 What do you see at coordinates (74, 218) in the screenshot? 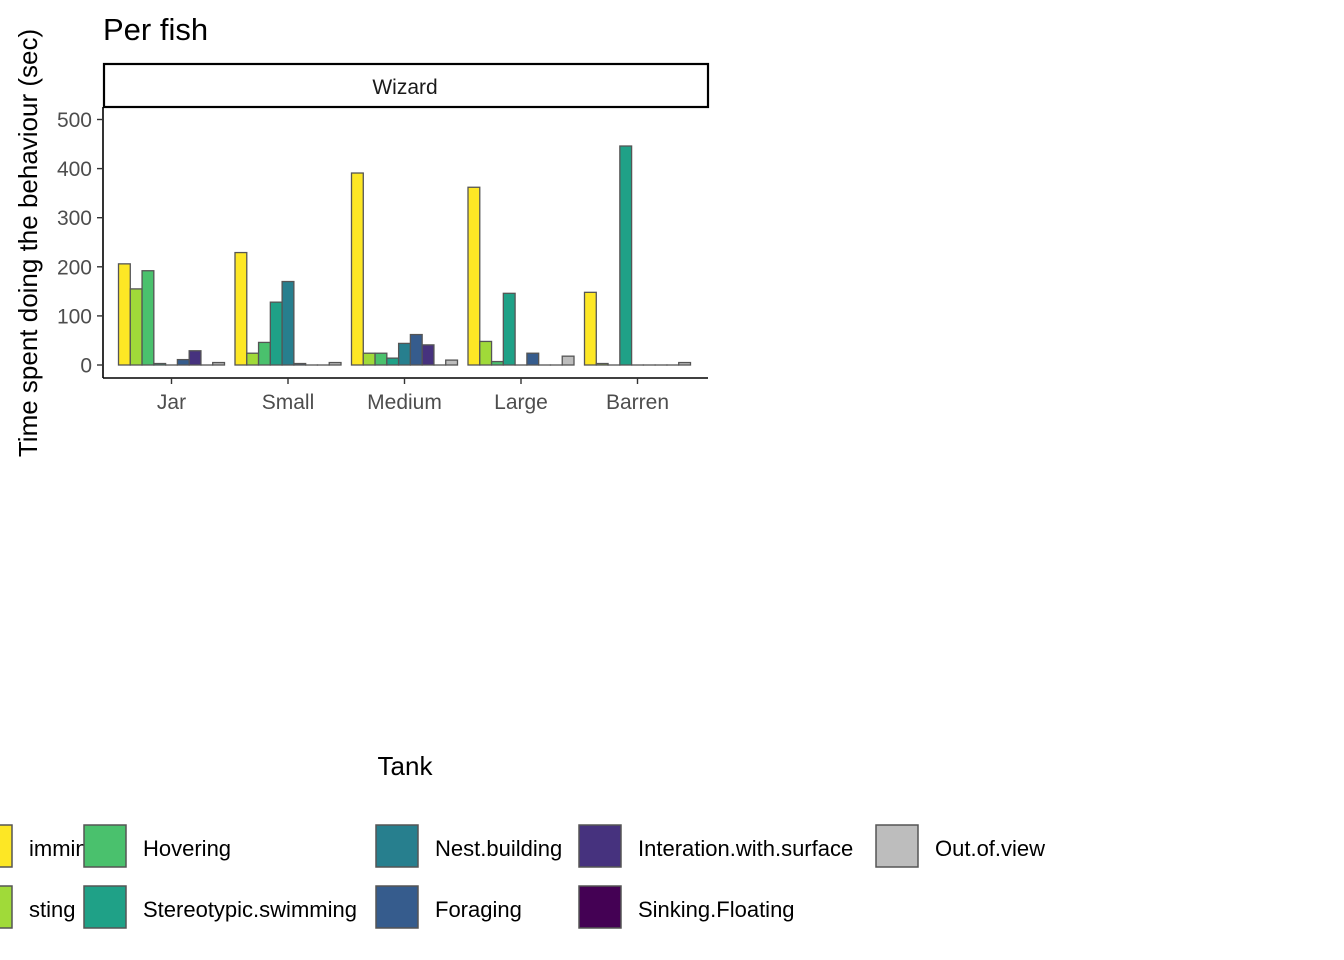
I see `y-tick-label: 300` at bounding box center [74, 218].